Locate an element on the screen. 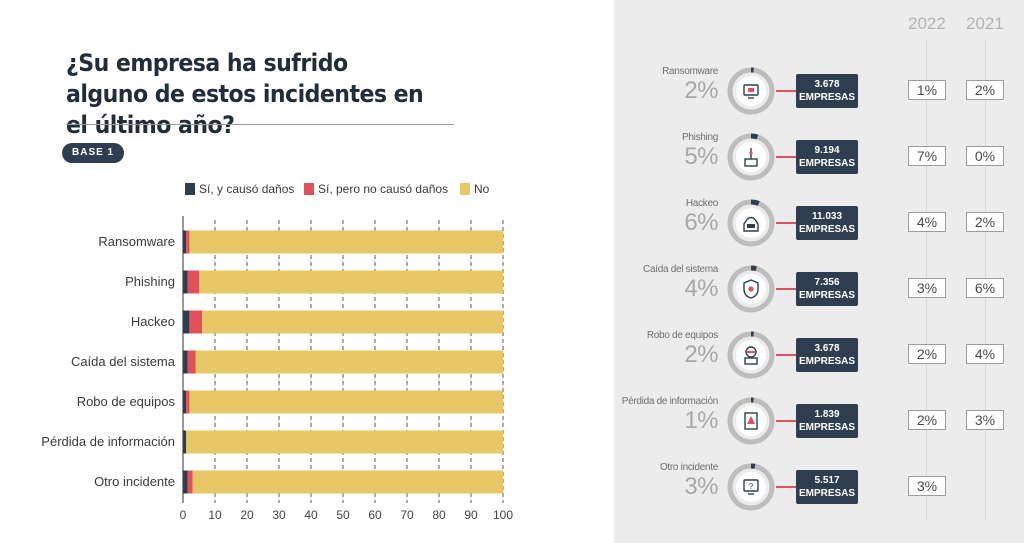 The width and height of the screenshot is (1024, 543). year-header-2022: 2022 is located at coordinates (927, 23).